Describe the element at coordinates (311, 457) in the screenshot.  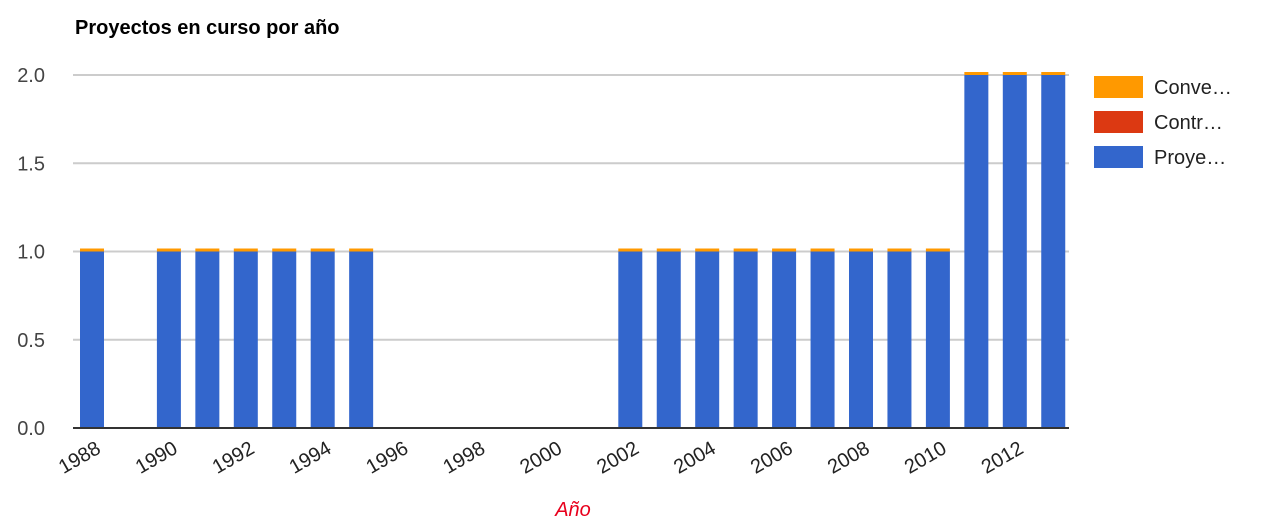
I see `x-tick-label: 1994` at that location.